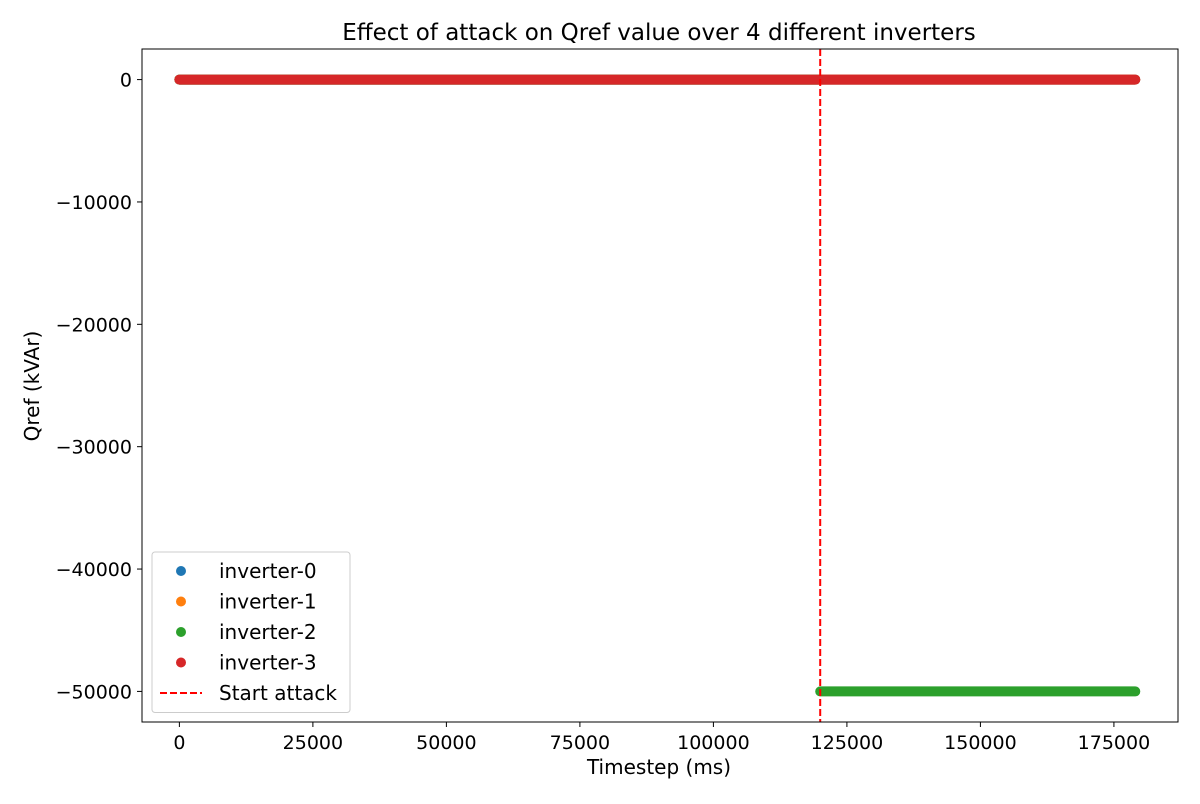 This screenshot has width=1200, height=804. I want to click on x-tick-label: 100000, so click(713, 743).